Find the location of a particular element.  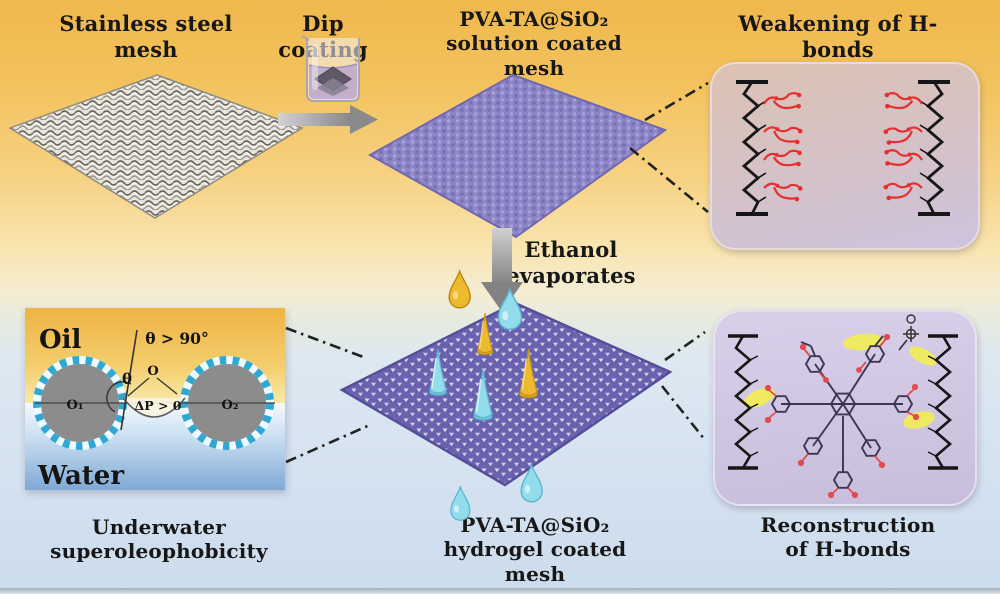

stainless-mesh-title: Stainless steel mesh is located at coordinates (146, 36).